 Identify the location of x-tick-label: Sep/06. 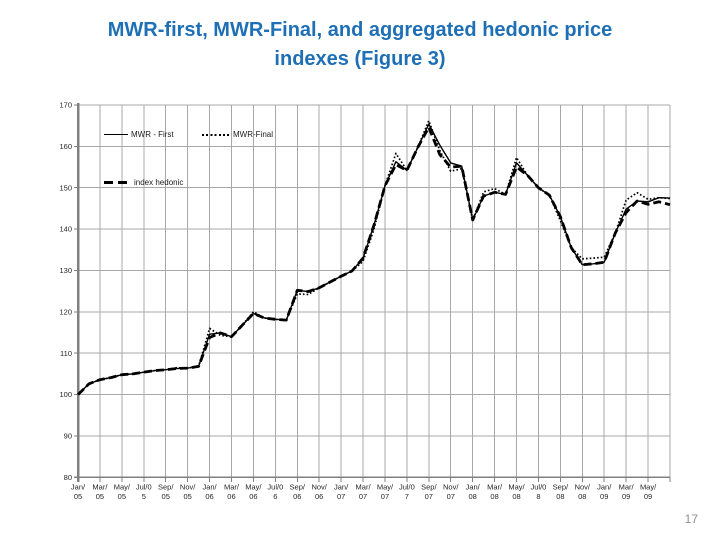
(298, 491).